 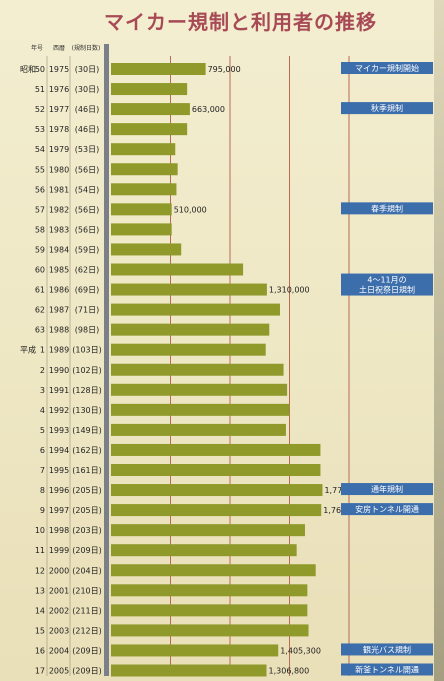 I want to click on year-label: 1978, so click(x=59, y=129).